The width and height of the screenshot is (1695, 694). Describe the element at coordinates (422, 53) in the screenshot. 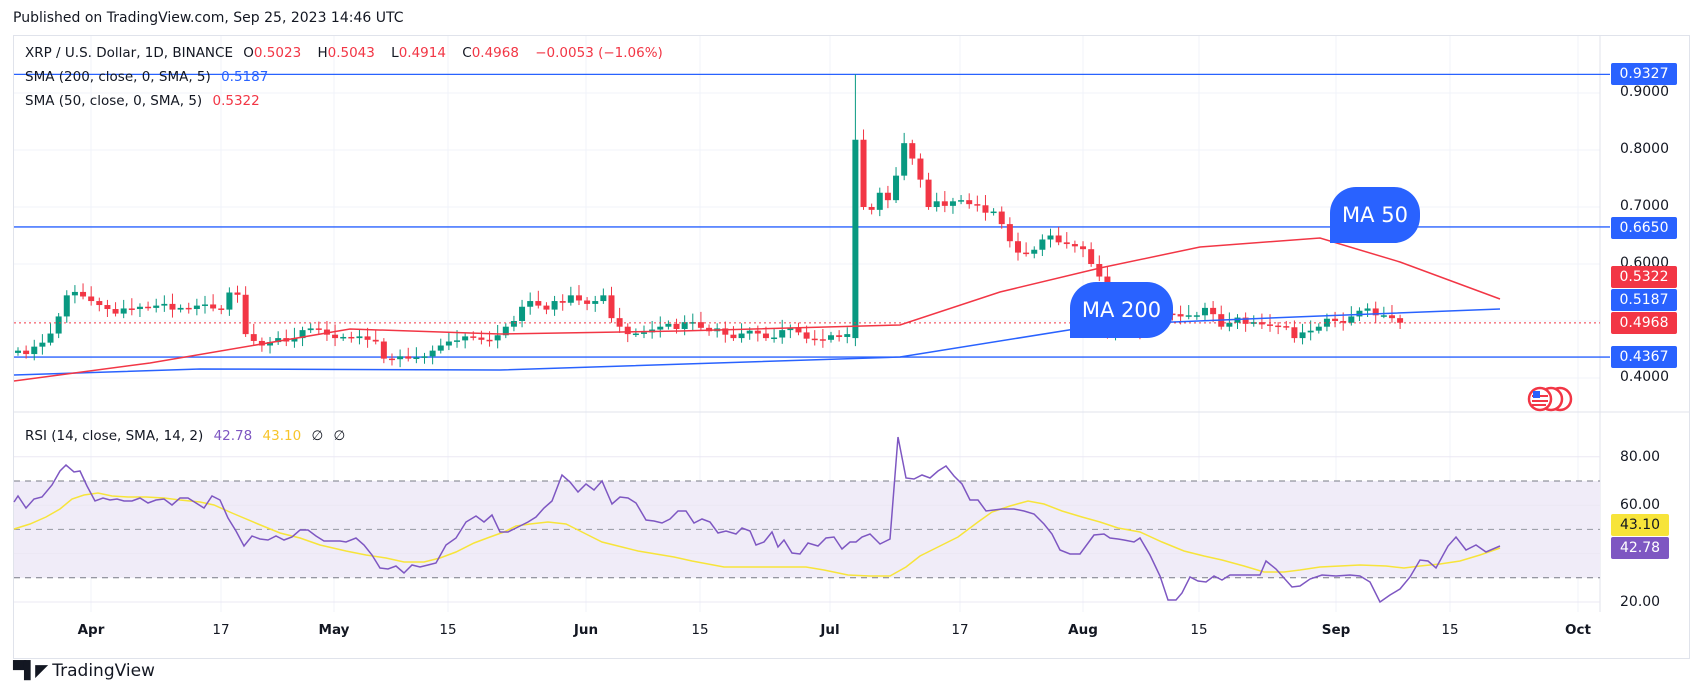

I see `low-value: 0.4914` at that location.